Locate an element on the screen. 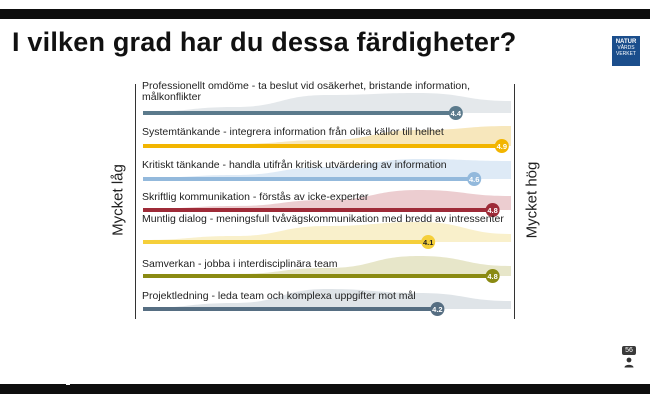 The width and height of the screenshot is (650, 400). page-title: I vilken grad har du dessa färdigheter? is located at coordinates (264, 42).